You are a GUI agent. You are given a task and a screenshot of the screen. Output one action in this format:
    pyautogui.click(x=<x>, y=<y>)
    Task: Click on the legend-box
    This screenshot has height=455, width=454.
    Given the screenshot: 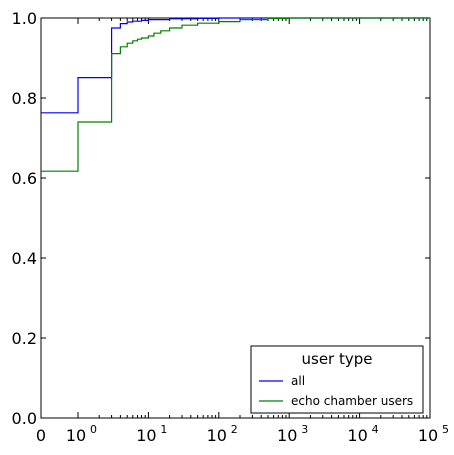 What is the action you would take?
    pyautogui.click(x=337, y=379)
    